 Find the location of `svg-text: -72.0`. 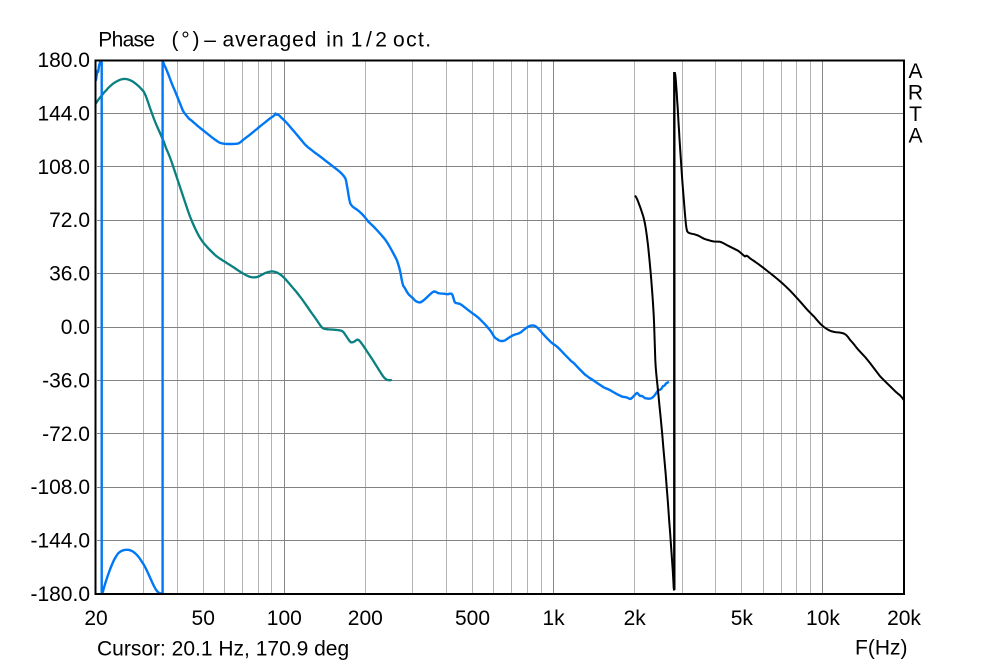

svg-text: -72.0 is located at coordinates (66, 434).